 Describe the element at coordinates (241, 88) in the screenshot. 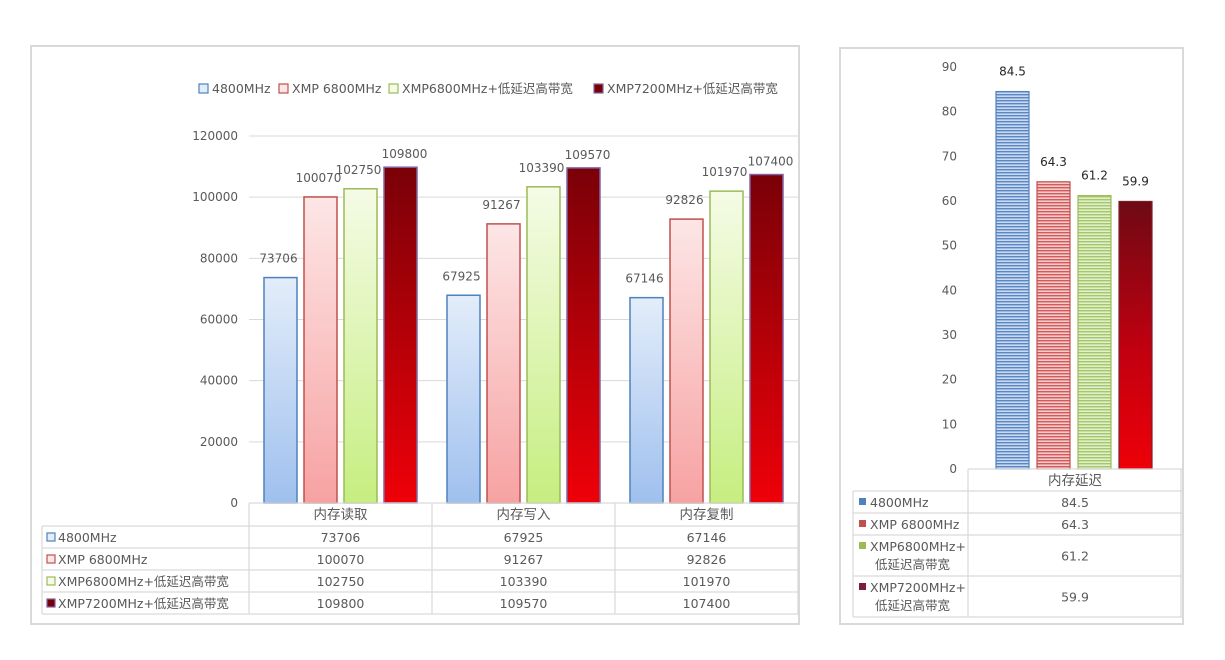

I see `legend-label: 4800MHz` at that location.